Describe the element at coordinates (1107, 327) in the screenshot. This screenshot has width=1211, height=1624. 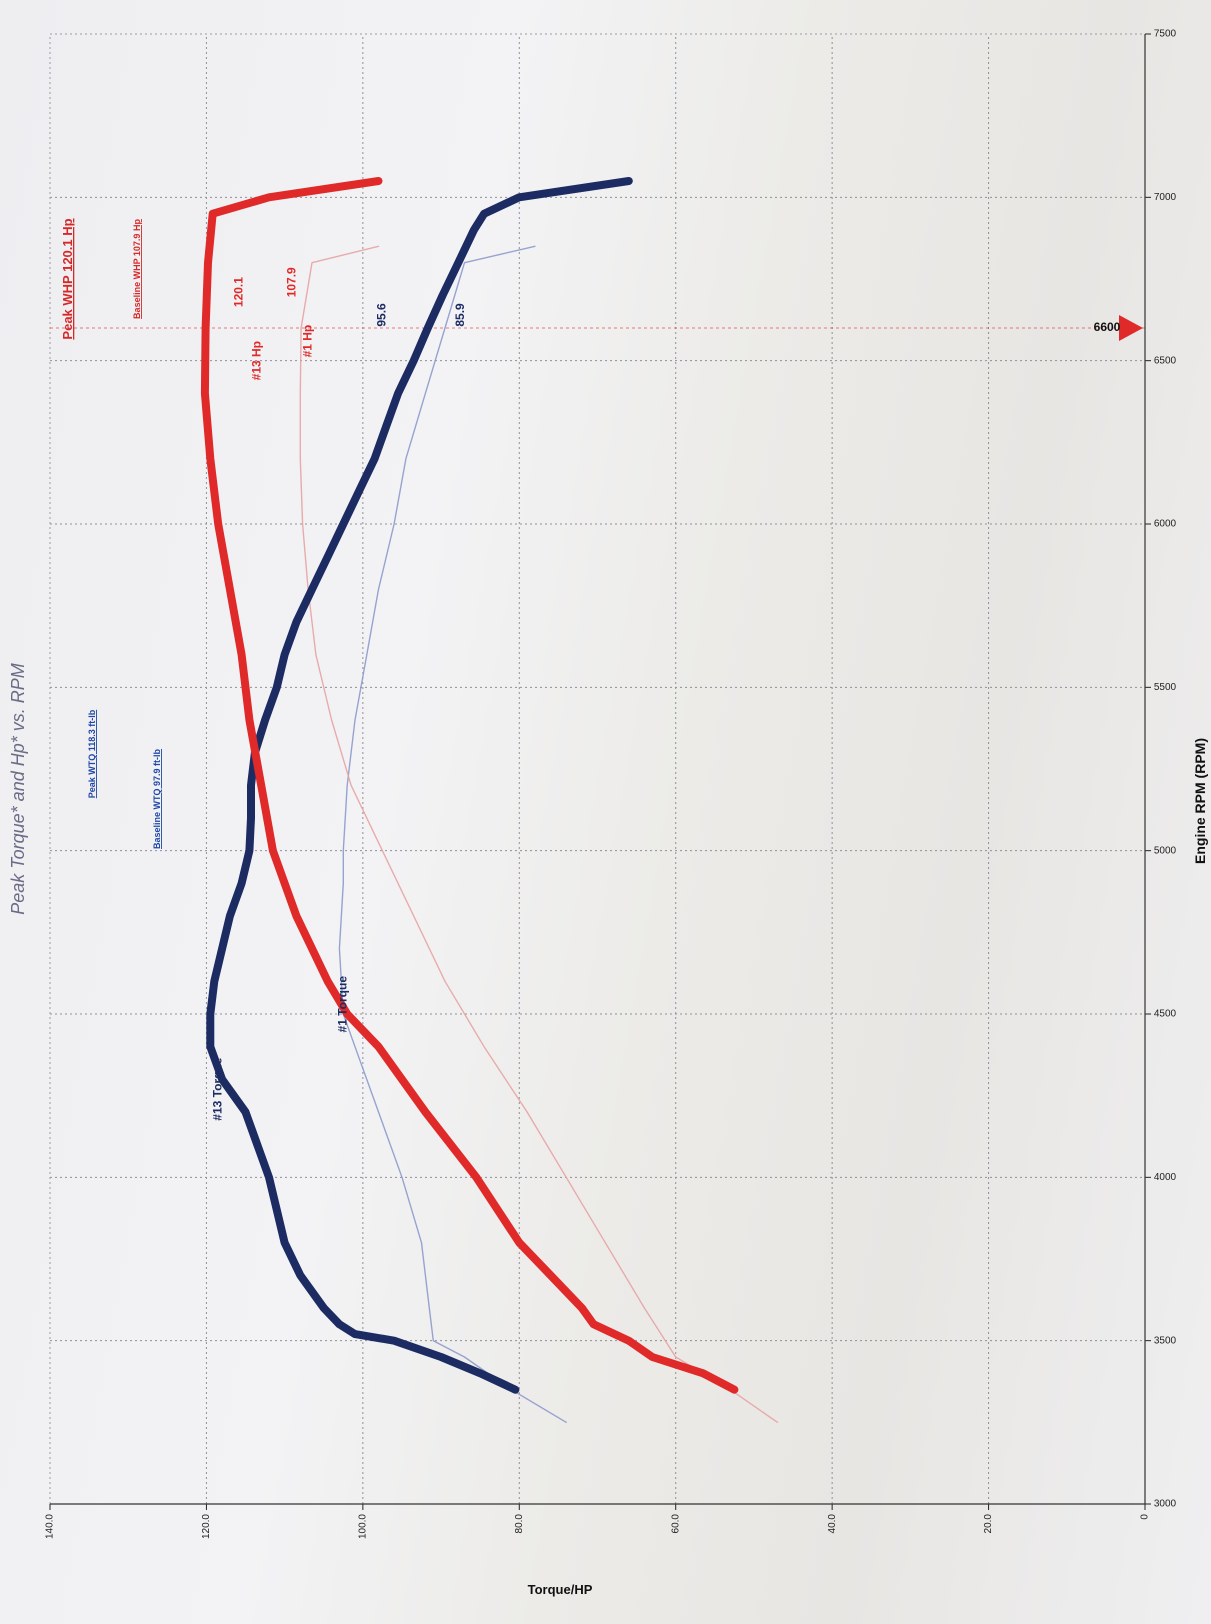
I see `cursor-label: 6600` at that location.